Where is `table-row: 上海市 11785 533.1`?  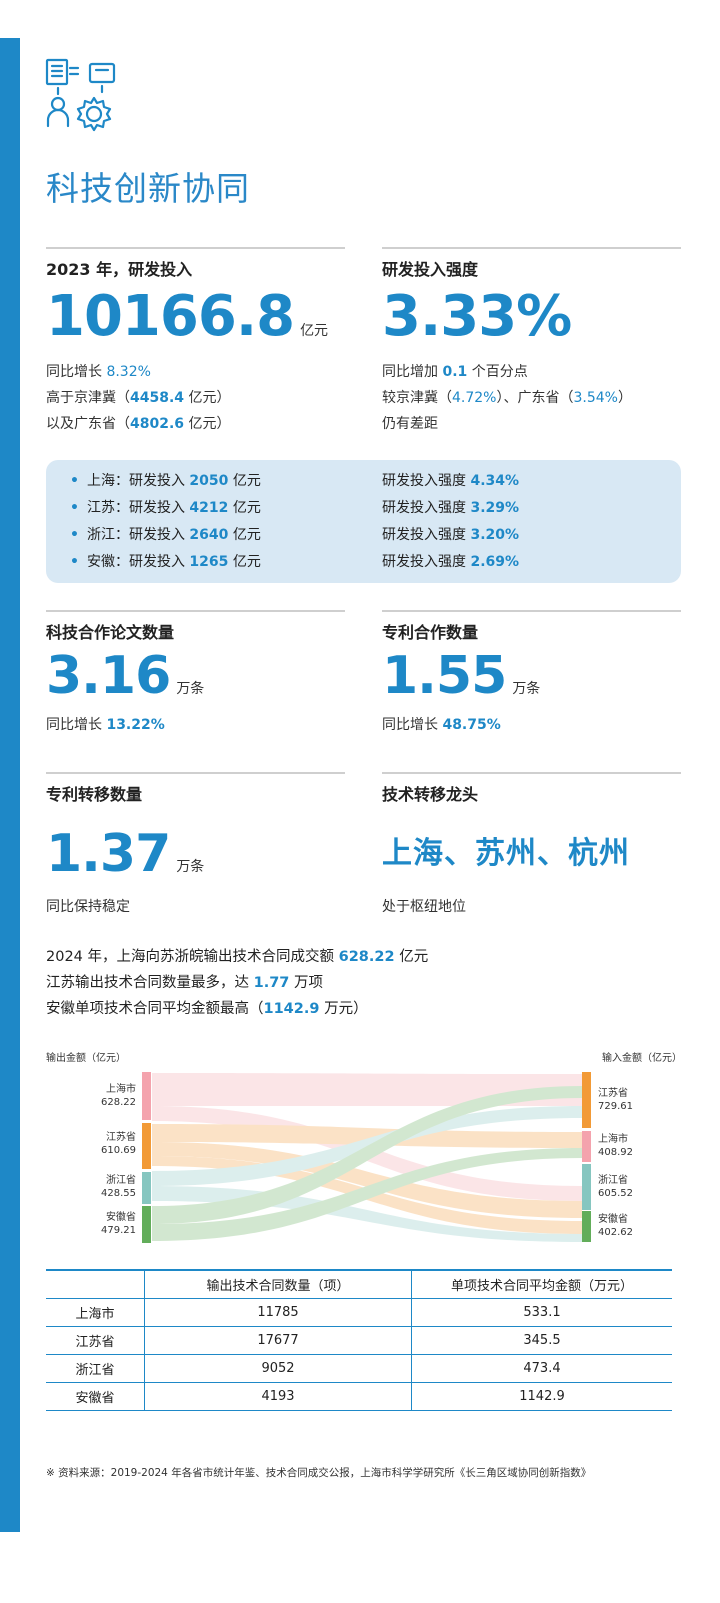 table-row: 上海市 11785 533.1 is located at coordinates (359, 1312).